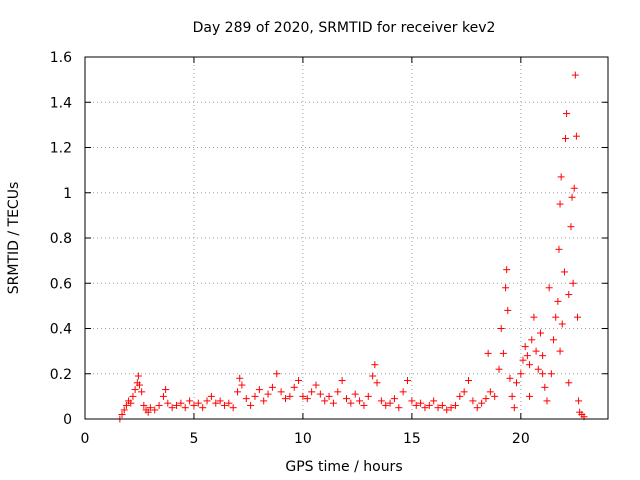 This screenshot has width=640, height=480. Describe the element at coordinates (61, 239) in the screenshot. I see `y-tick-label: 0.8` at that location.